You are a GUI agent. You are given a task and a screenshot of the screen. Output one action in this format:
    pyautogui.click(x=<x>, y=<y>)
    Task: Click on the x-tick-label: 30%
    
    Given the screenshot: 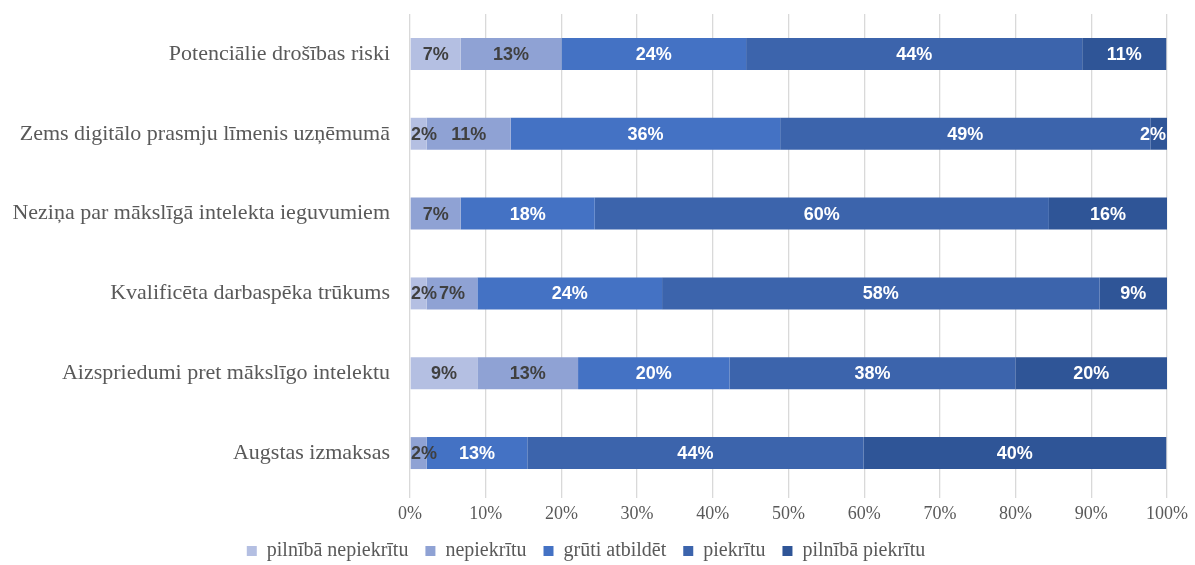 What is the action you would take?
    pyautogui.click(x=637, y=512)
    